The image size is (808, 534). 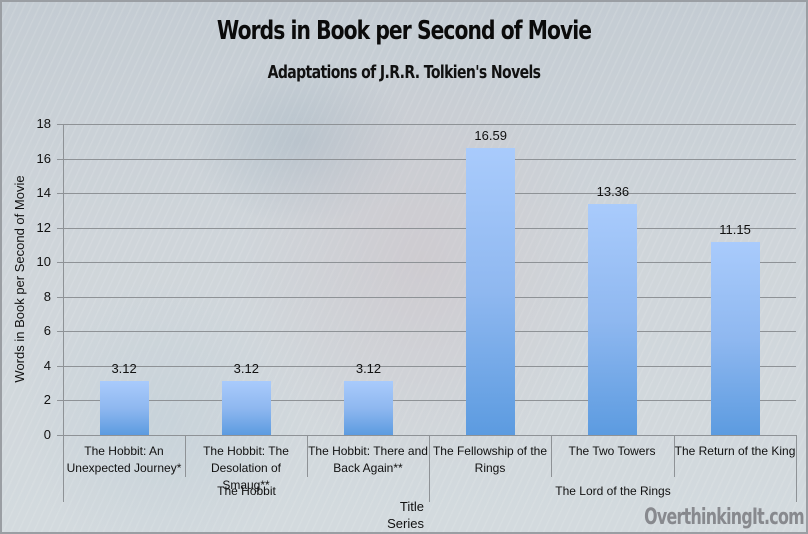 I want to click on category-label: The Hobbit: There and Back Again**, so click(x=368, y=459).